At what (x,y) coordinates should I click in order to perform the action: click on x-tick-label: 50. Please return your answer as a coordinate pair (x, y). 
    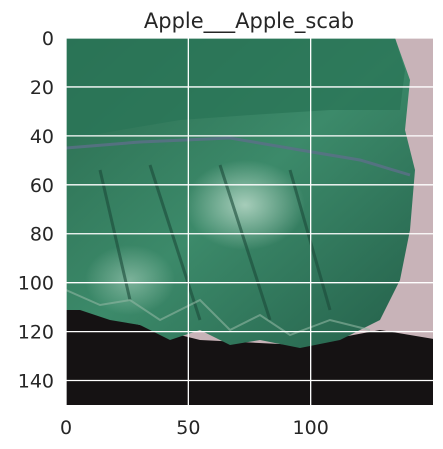
    Looking at the image, I should click on (188, 428).